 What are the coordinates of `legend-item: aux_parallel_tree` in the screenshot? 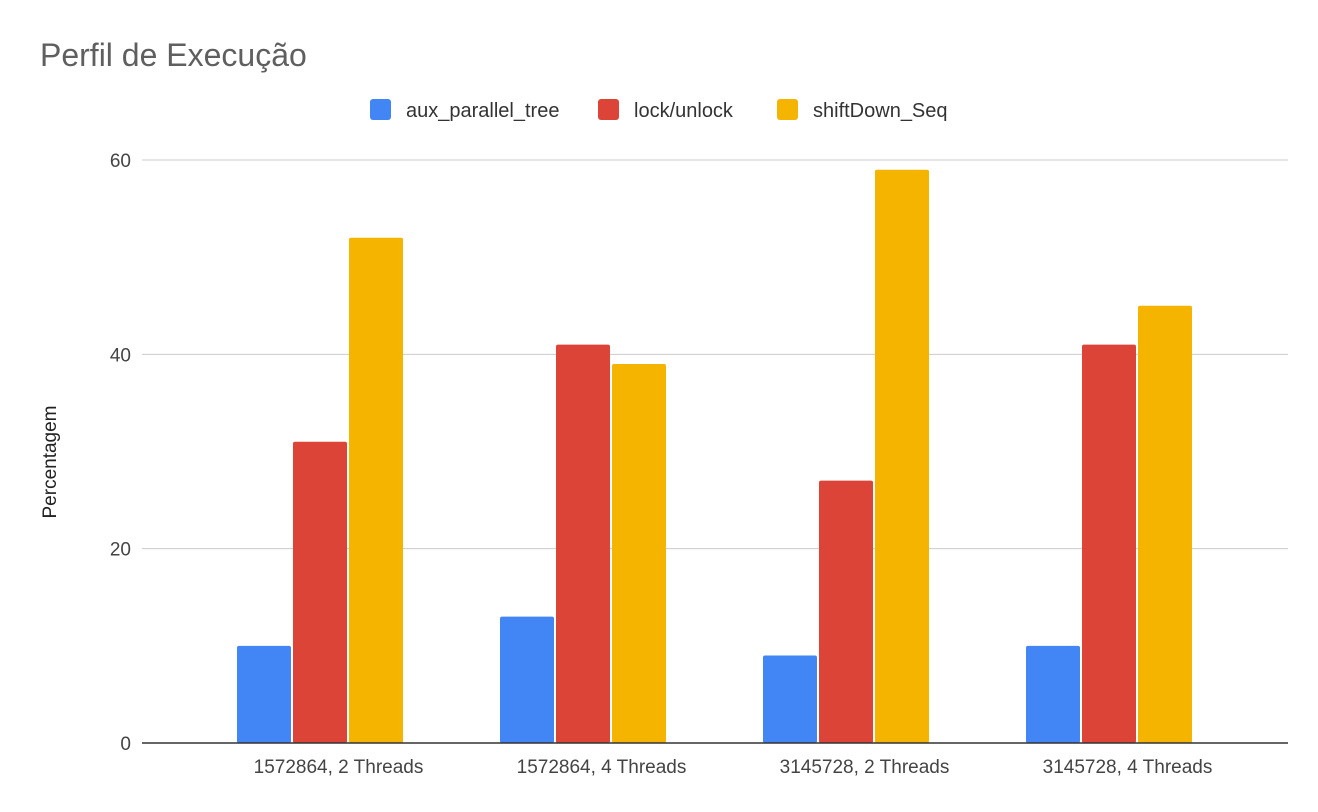 It's located at (464, 110).